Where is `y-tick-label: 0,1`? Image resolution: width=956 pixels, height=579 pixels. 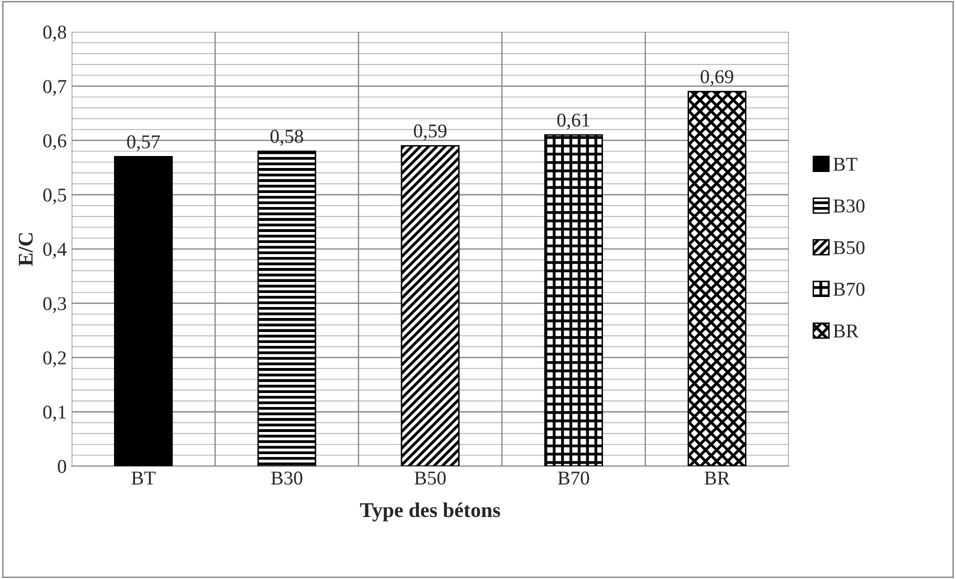
y-tick-label: 0,1 is located at coordinates (54, 414).